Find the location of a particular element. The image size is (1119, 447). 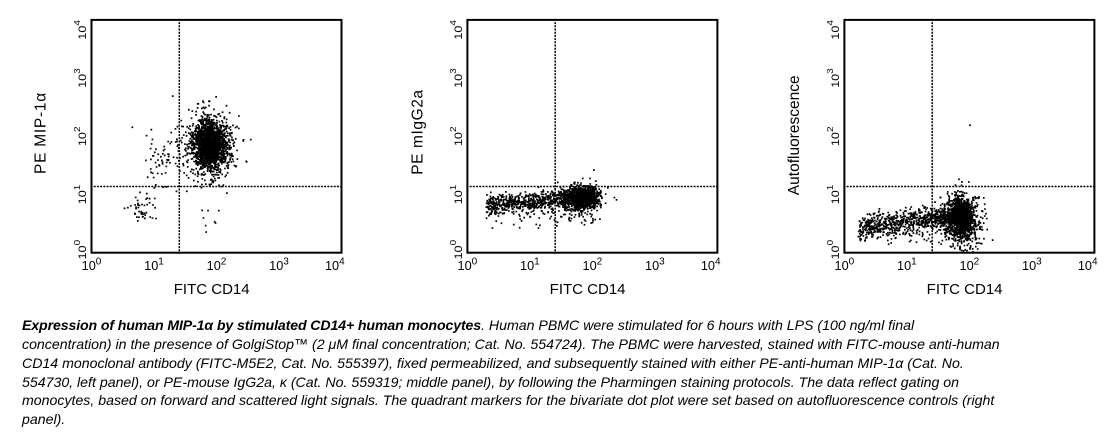

svg-text: Autofluorescence is located at coordinates (794, 135).